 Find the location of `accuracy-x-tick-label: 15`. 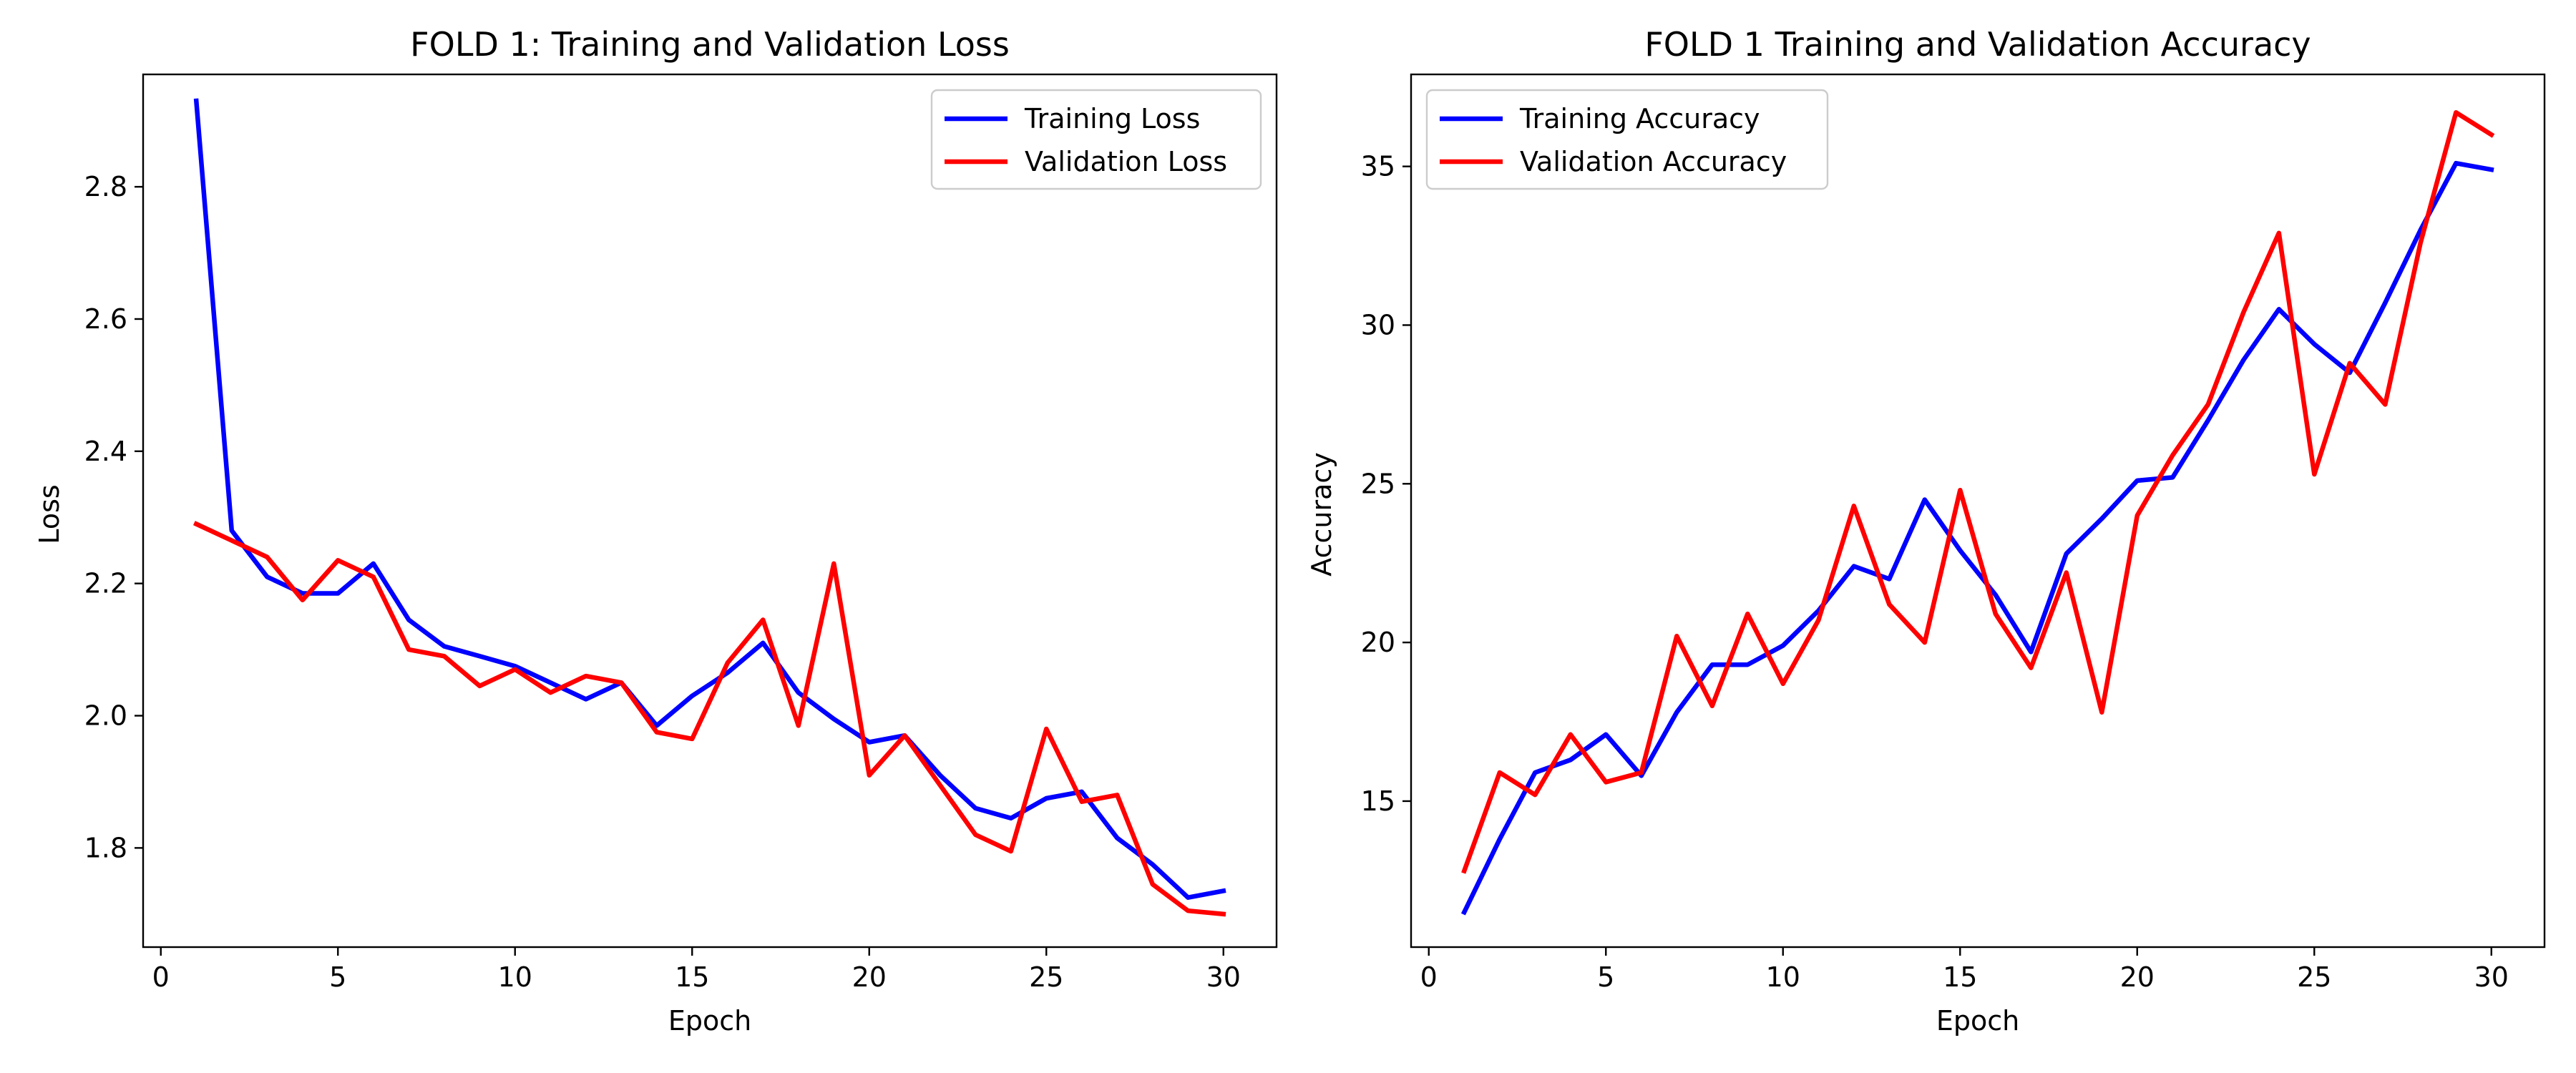

accuracy-x-tick-label: 15 is located at coordinates (1960, 977).